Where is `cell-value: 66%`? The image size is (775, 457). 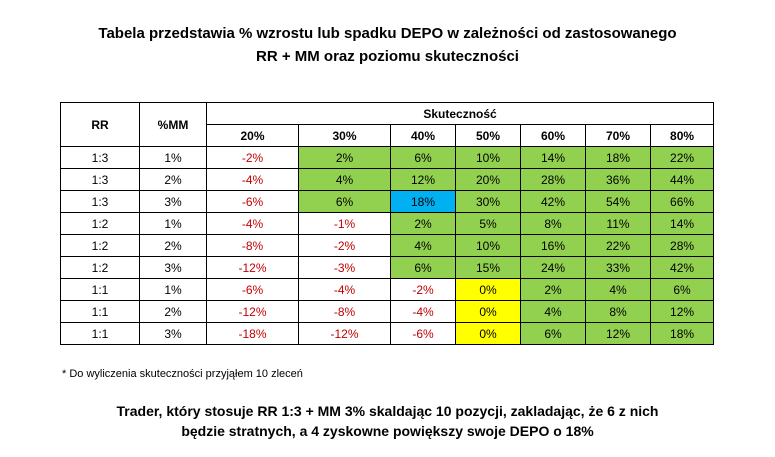 cell-value: 66% is located at coordinates (682, 201).